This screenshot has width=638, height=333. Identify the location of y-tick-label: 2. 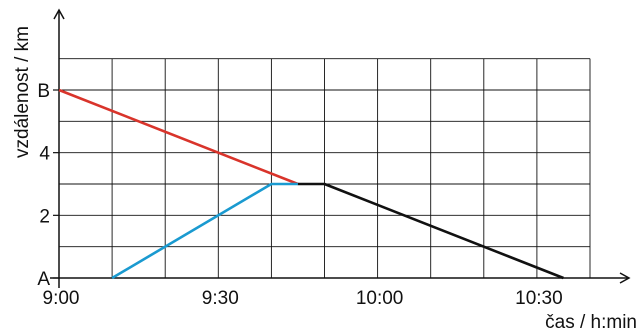
(44, 216).